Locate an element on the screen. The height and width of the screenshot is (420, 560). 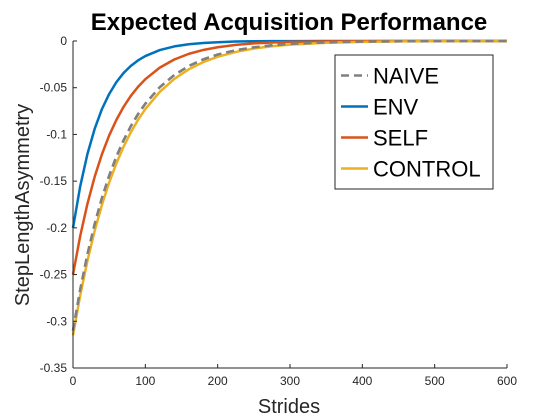
x-tick-label: 300 is located at coordinates (290, 381).